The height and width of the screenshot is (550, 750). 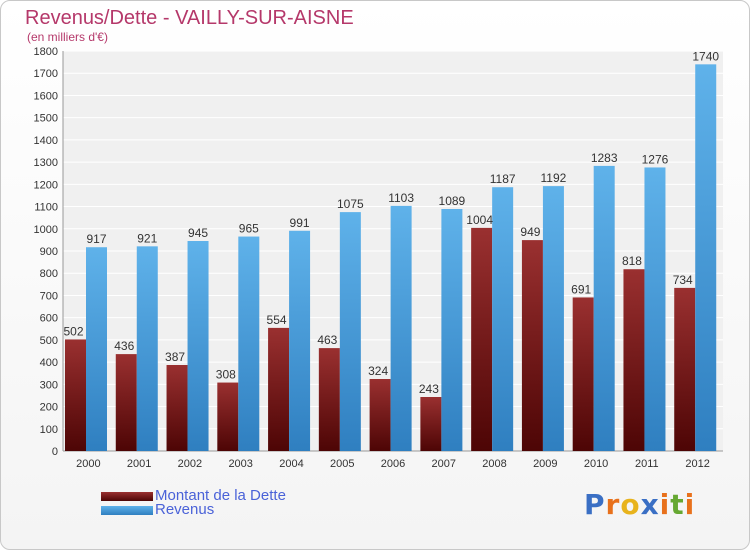 I want to click on proxiti-logo: Proxiti, so click(x=639, y=504).